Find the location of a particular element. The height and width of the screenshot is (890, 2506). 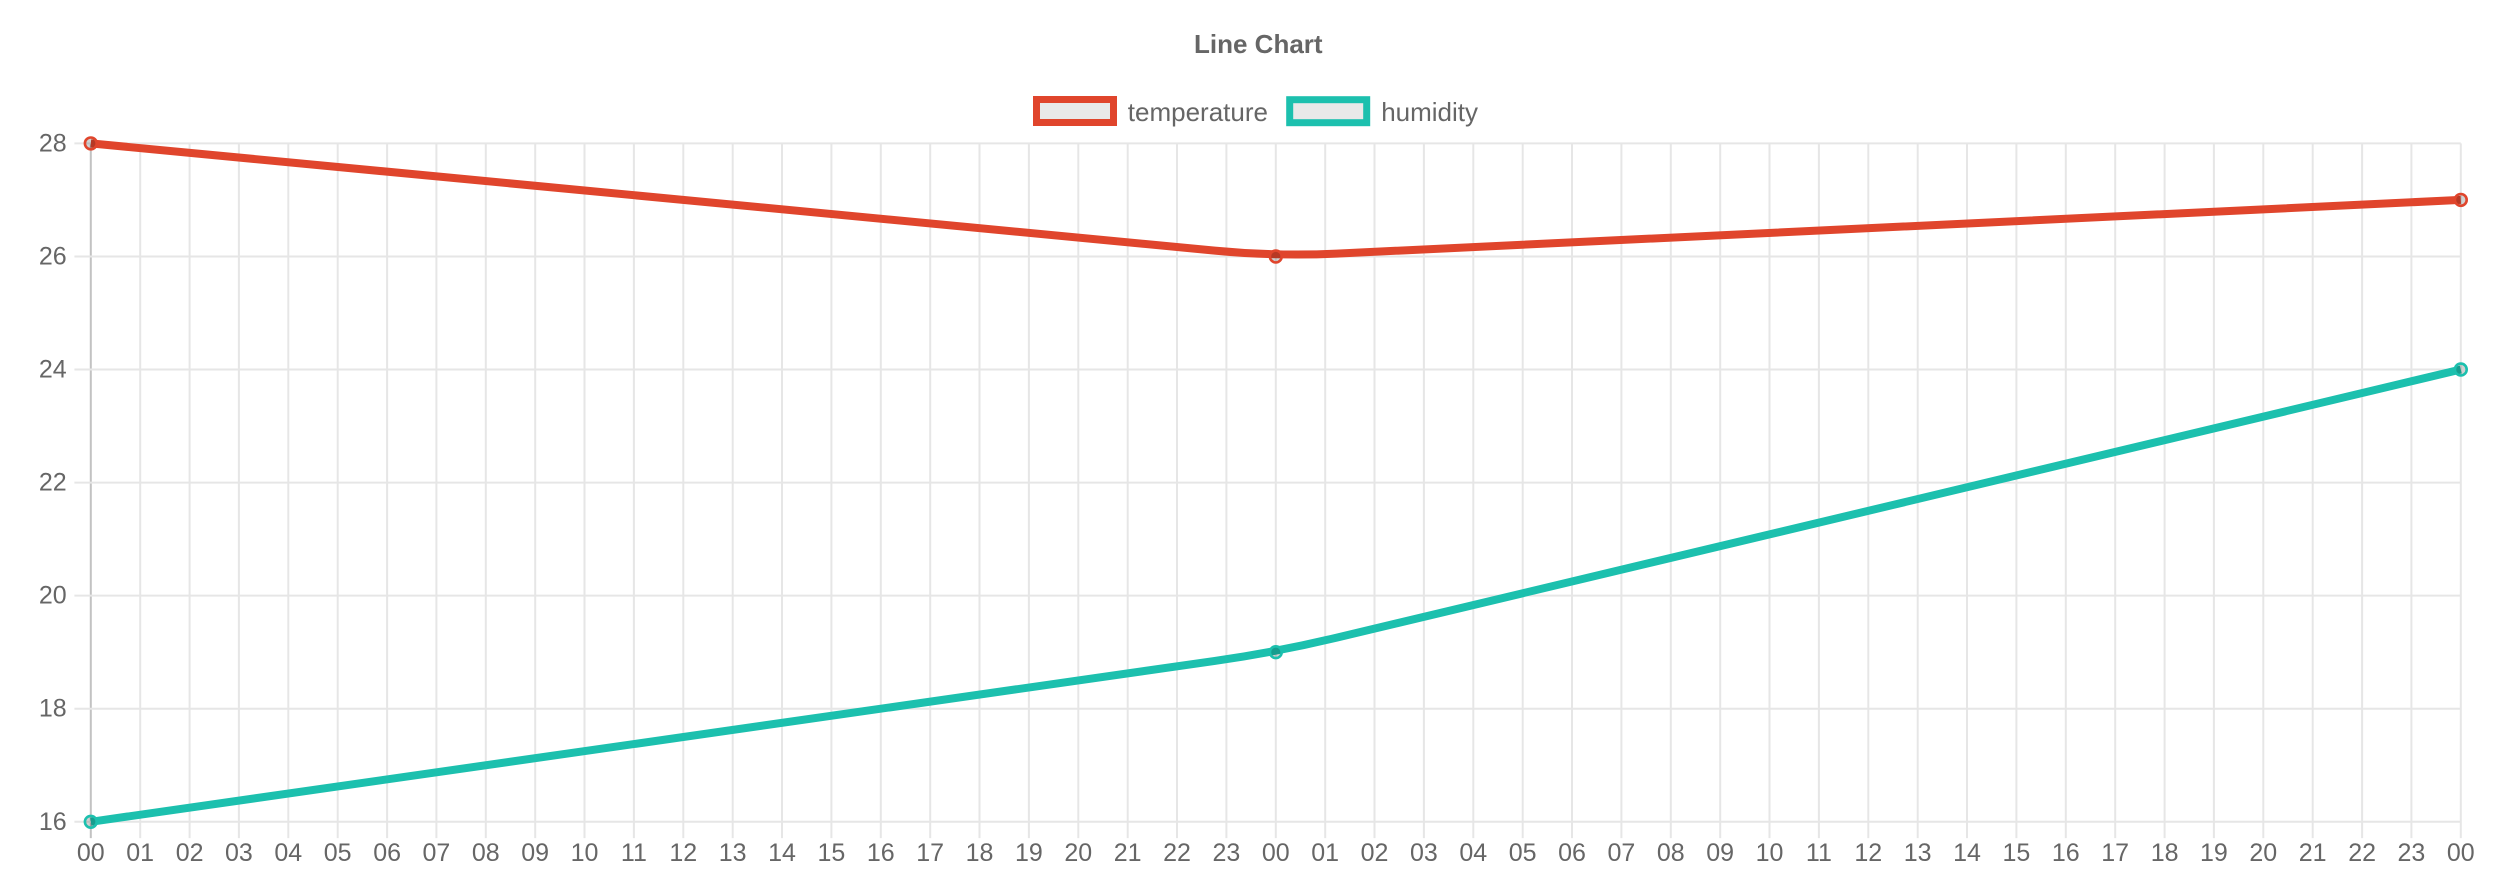

svg-text: Line Chart is located at coordinates (1258, 44).